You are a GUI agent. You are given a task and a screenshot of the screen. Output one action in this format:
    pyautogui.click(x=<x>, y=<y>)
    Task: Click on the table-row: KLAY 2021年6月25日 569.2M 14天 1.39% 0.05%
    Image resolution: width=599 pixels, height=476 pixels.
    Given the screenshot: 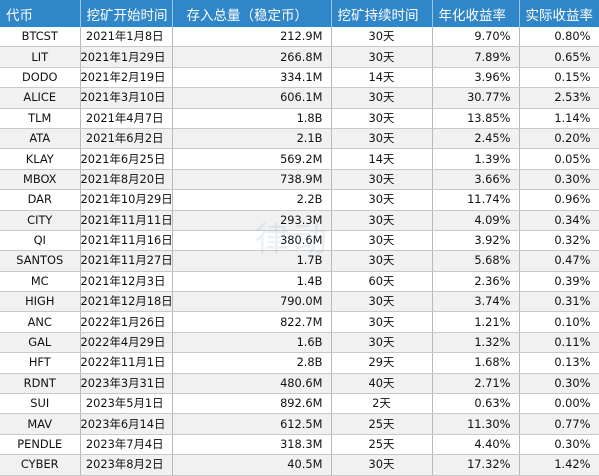 What is the action you would take?
    pyautogui.click(x=299, y=159)
    